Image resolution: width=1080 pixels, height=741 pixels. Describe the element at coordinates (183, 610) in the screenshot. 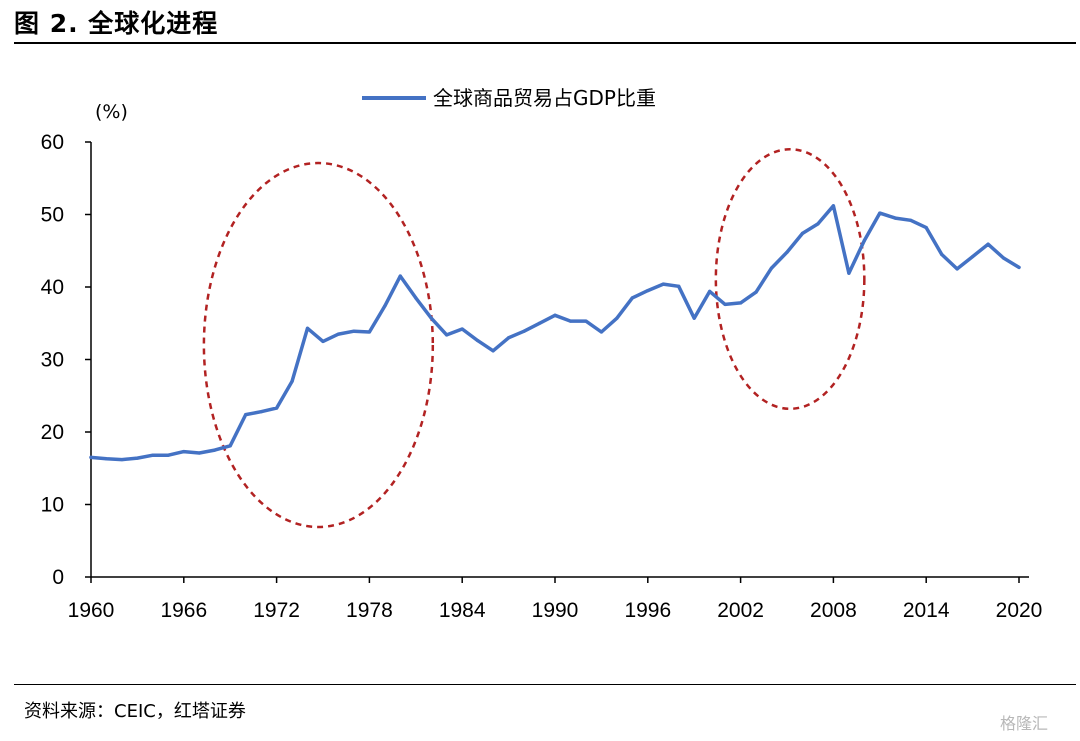

I see `x-tick-label: 1966` at that location.